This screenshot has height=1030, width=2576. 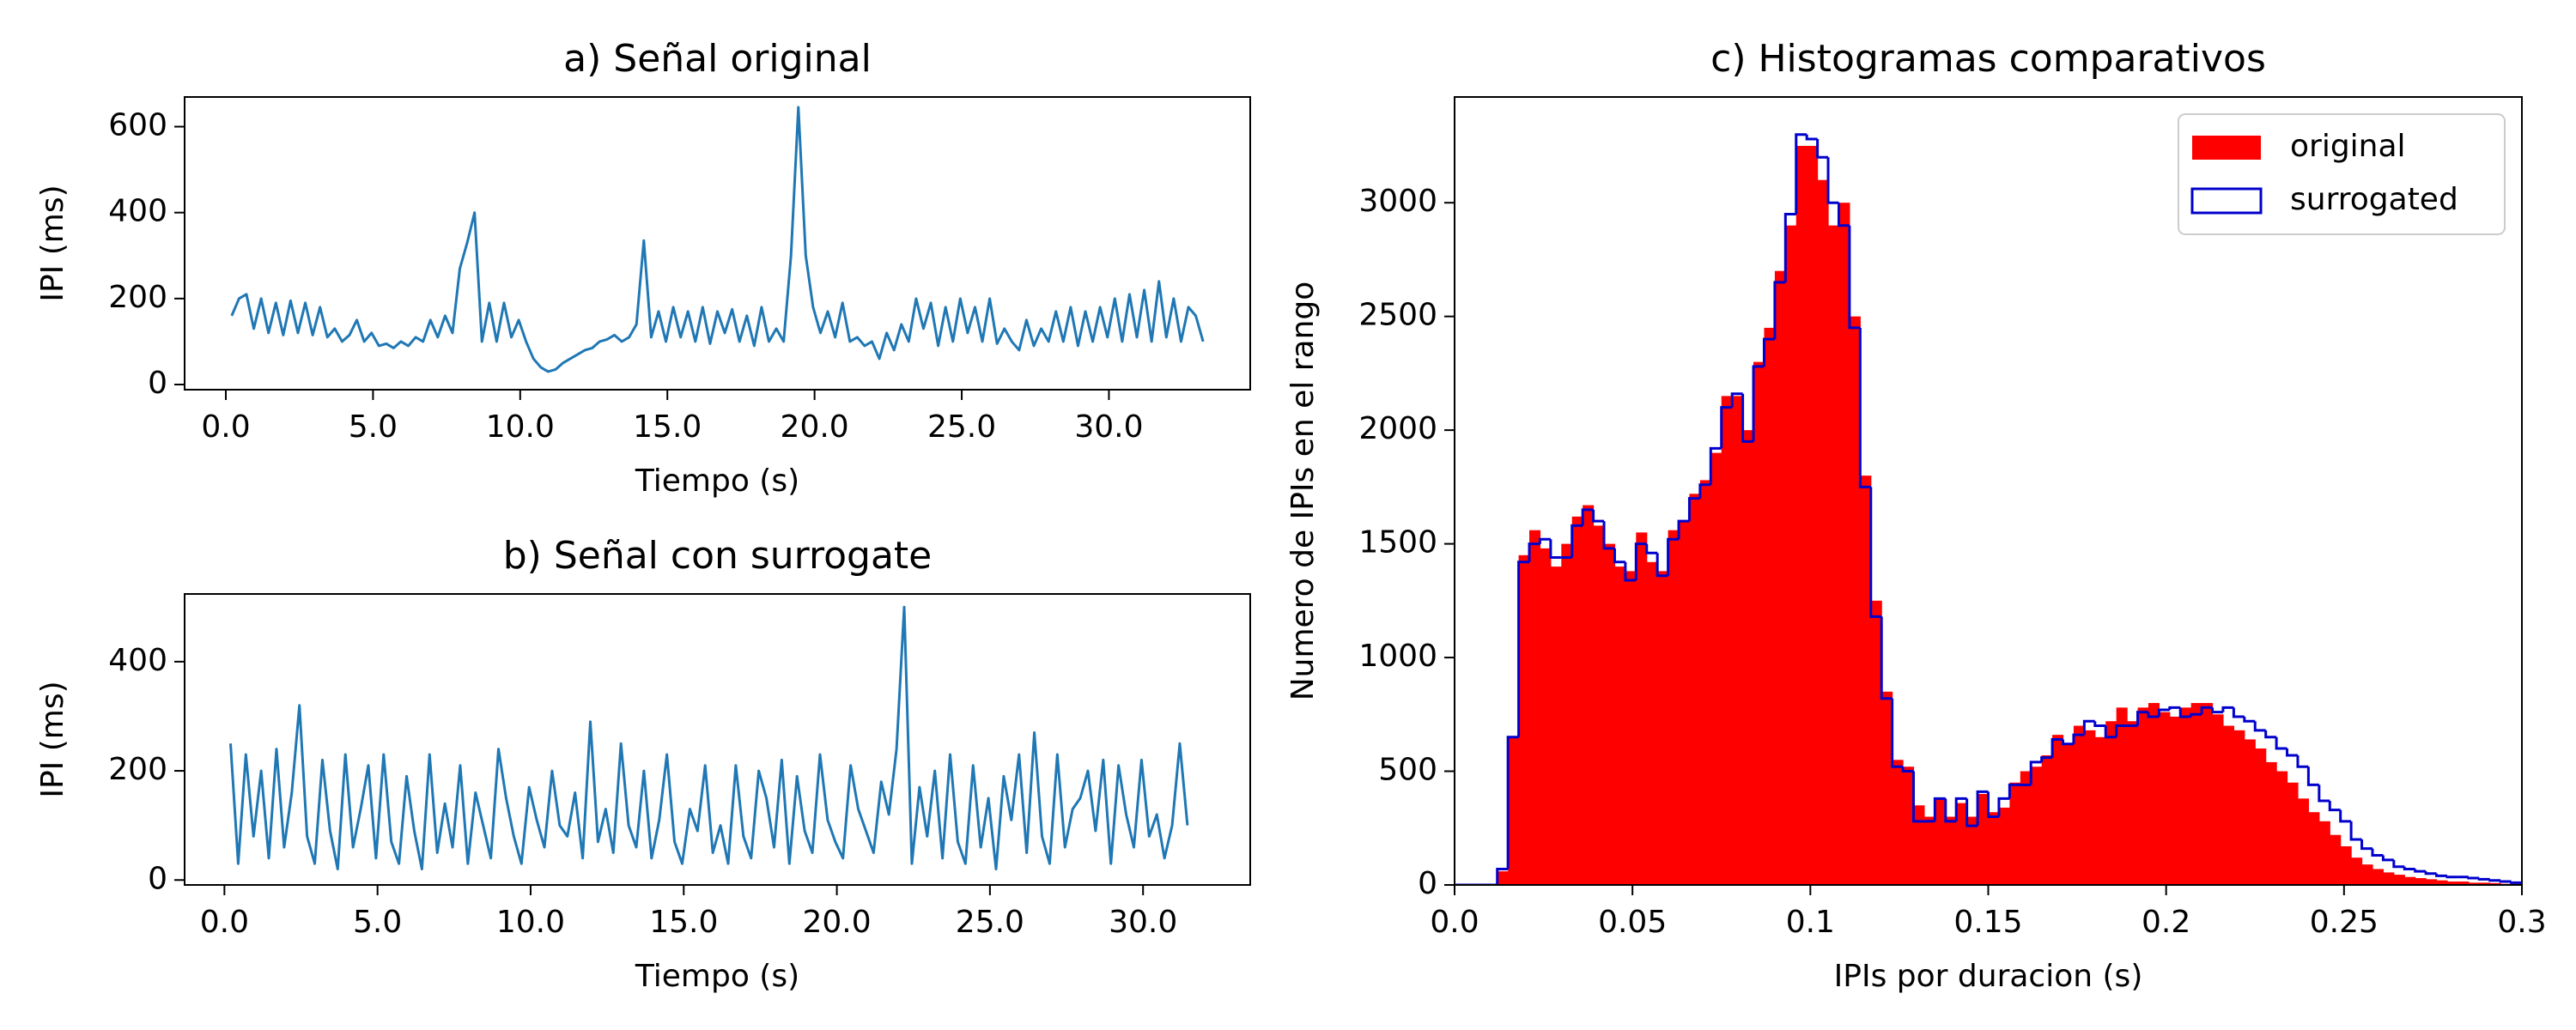 I want to click on y-tick-label: 2500, so click(x=1397, y=315).